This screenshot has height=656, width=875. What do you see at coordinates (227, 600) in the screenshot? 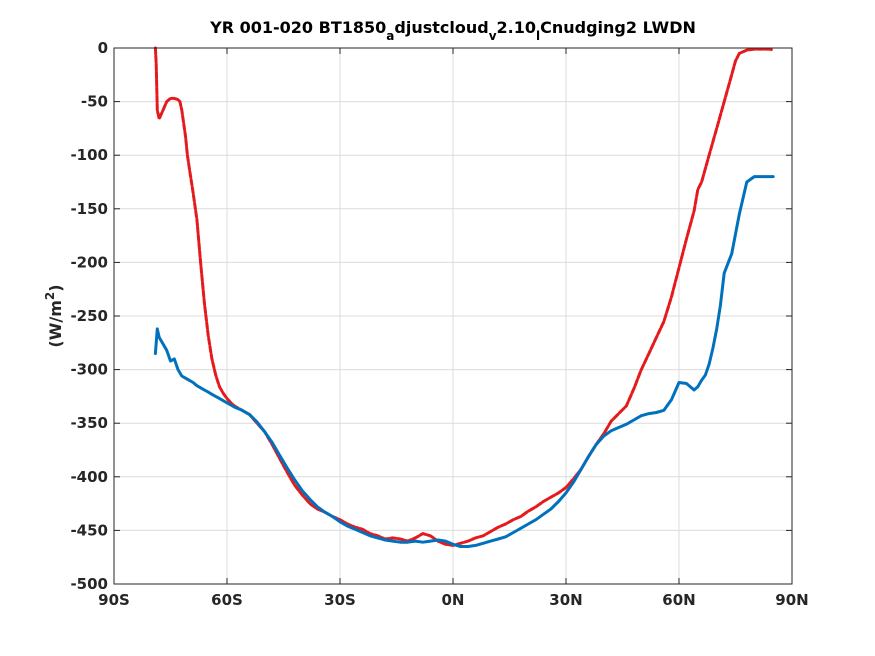
I see `x-tick-label: 60S` at bounding box center [227, 600].